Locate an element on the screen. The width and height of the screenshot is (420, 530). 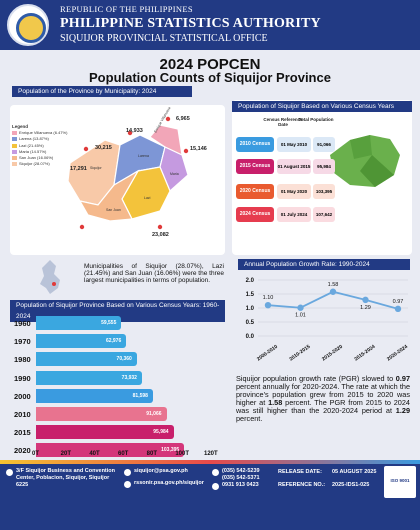
svg-text: Lazi is located at coordinates (147, 198).